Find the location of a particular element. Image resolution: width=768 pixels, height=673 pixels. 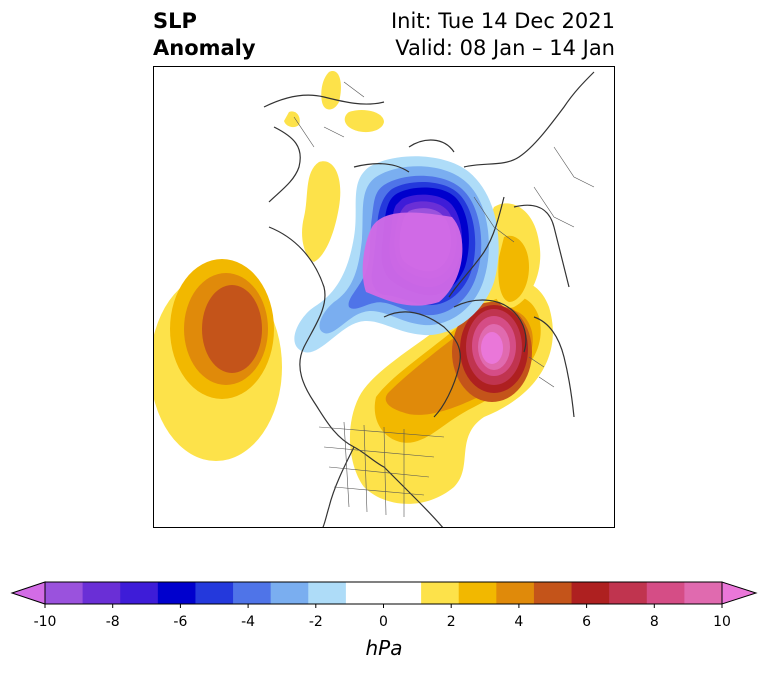

colorbar is located at coordinates (384, 594).